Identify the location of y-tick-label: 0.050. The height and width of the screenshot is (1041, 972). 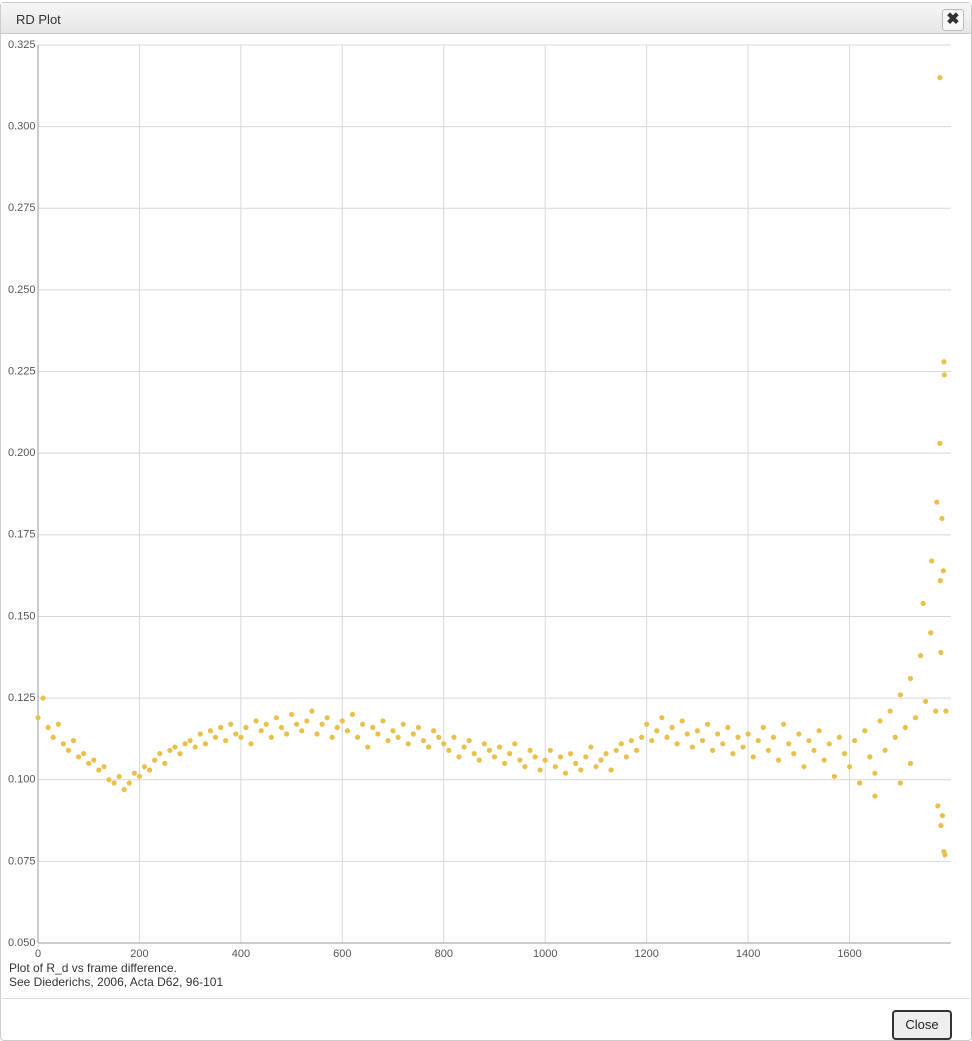
(22, 943).